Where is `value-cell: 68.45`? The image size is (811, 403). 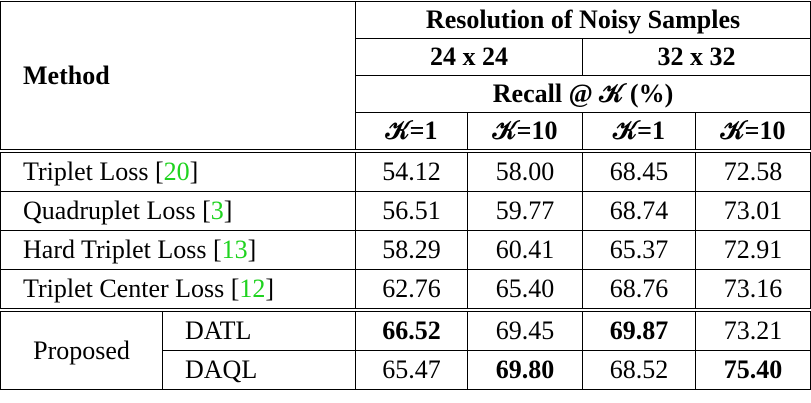
value-cell: 68.45 is located at coordinates (639, 171).